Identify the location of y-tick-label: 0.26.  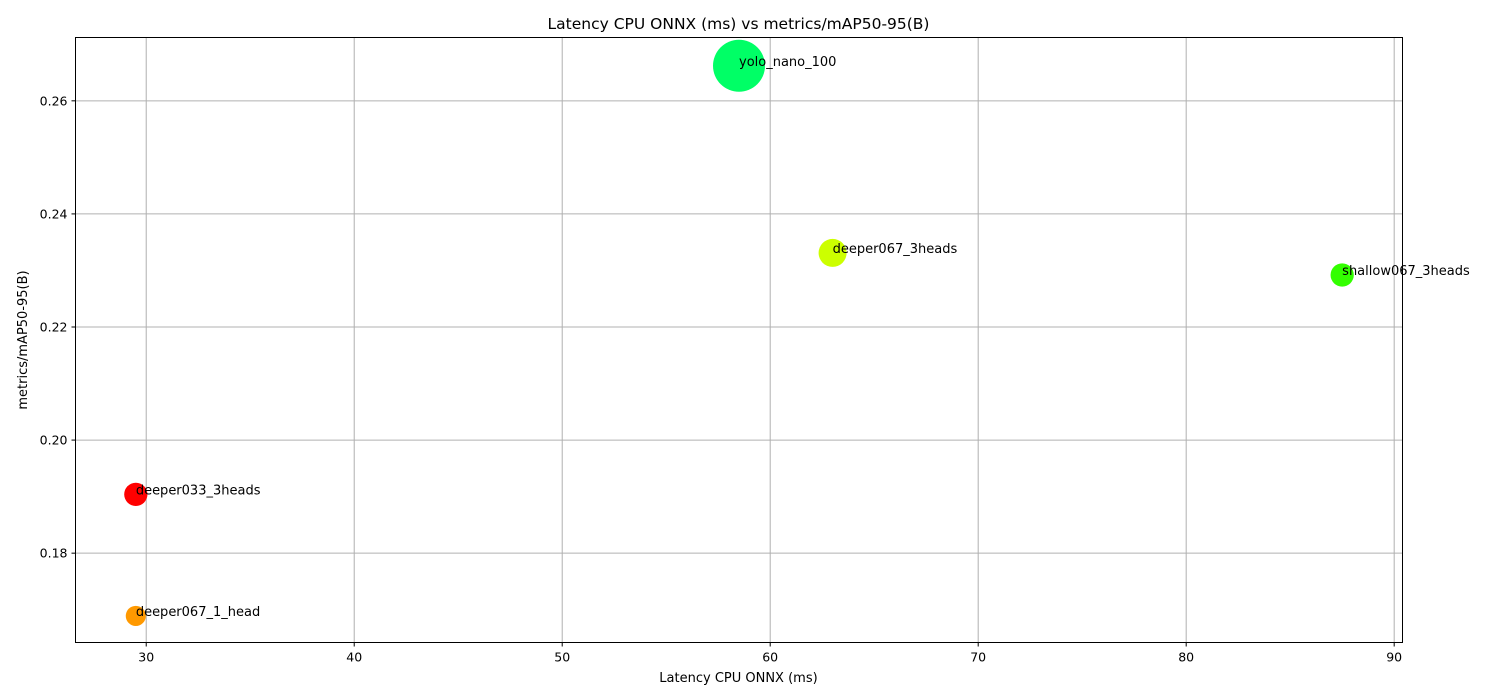
(54, 100).